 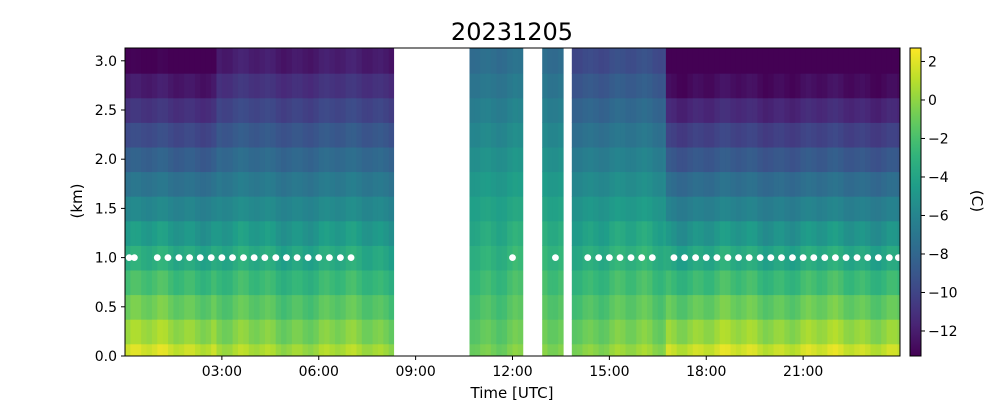 What do you see at coordinates (106, 160) in the screenshot?
I see `y-tick-label: 2.0` at bounding box center [106, 160].